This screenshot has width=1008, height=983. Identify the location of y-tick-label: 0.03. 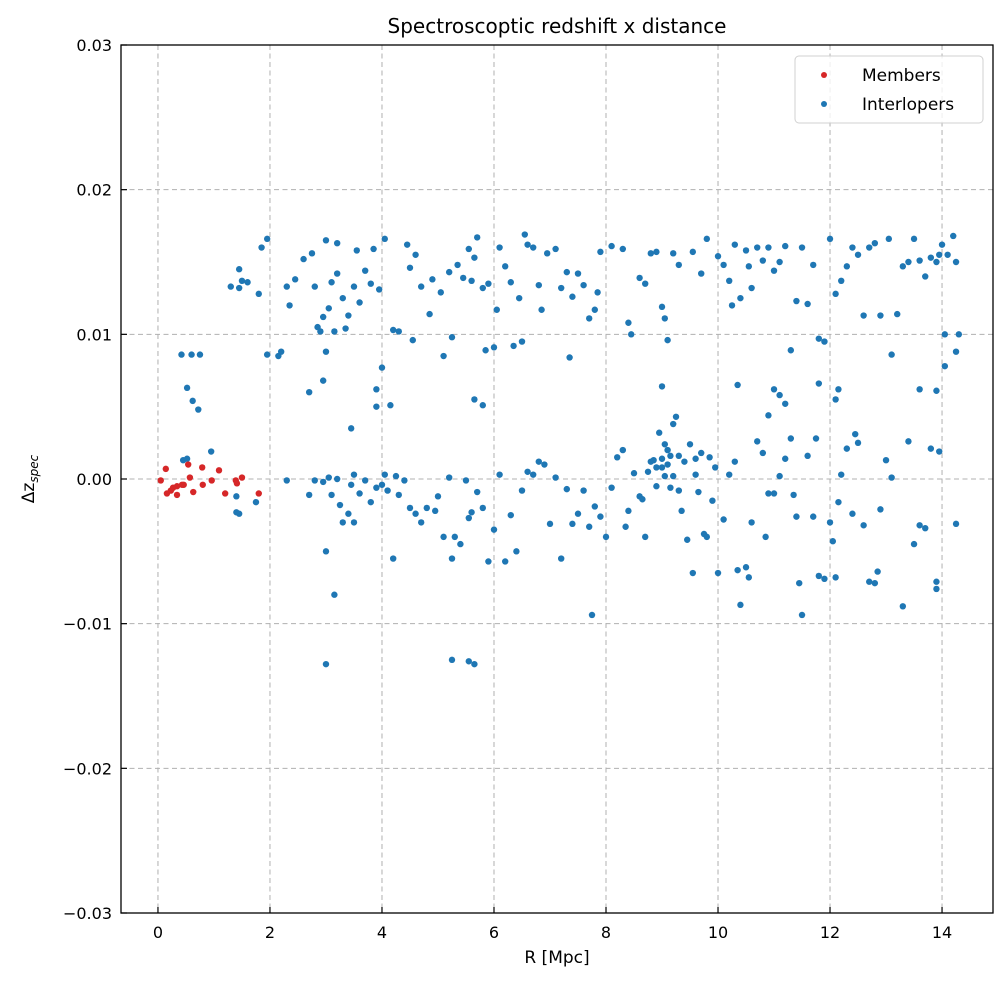
(94, 45).